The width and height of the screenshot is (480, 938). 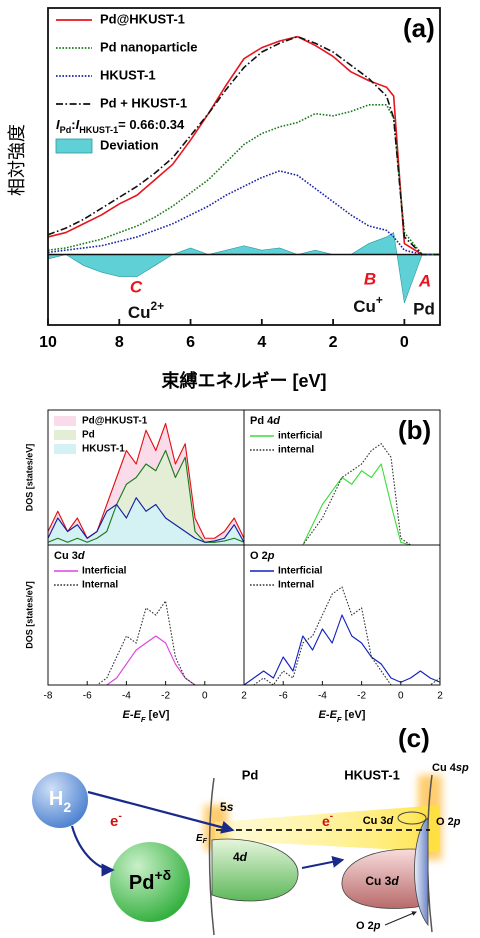 What do you see at coordinates (379, 300) in the screenshot?
I see `annotation-part: +` at bounding box center [379, 300].